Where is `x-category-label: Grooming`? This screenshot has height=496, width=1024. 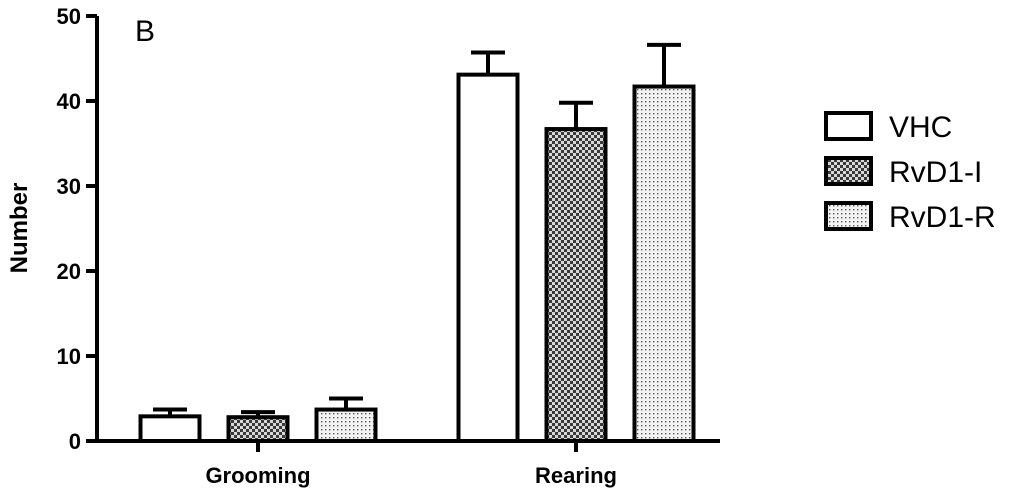 x-category-label: Grooming is located at coordinates (257, 475).